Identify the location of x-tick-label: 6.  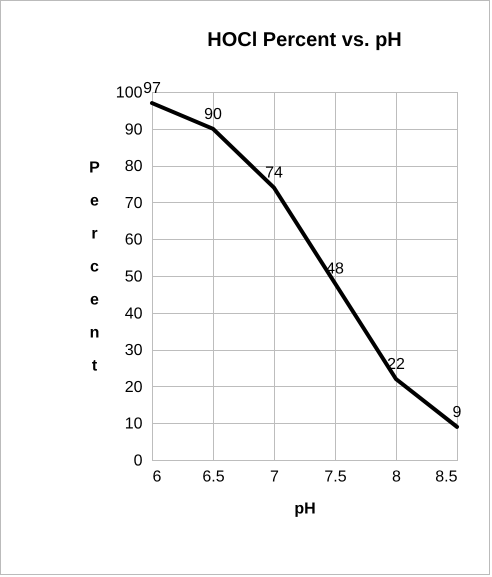
(157, 477).